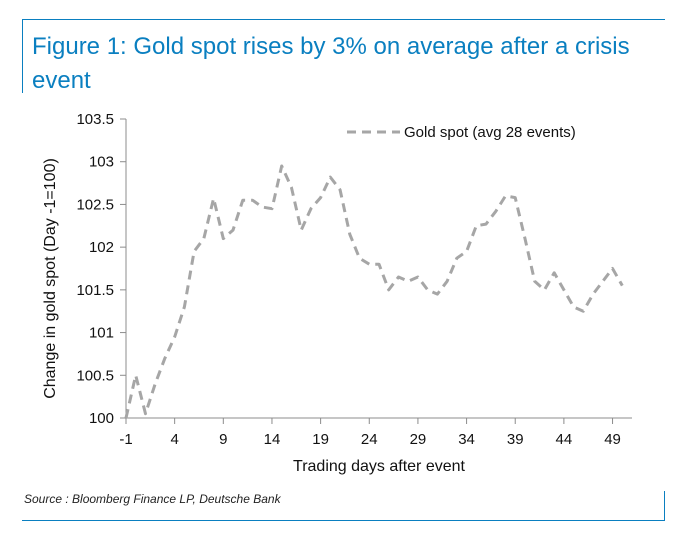  Describe the element at coordinates (95, 375) in the screenshot. I see `y-tick-label: 100.5` at that location.